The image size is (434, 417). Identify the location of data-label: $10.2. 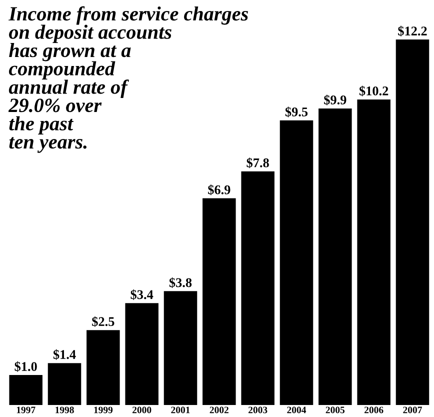
(373, 91).